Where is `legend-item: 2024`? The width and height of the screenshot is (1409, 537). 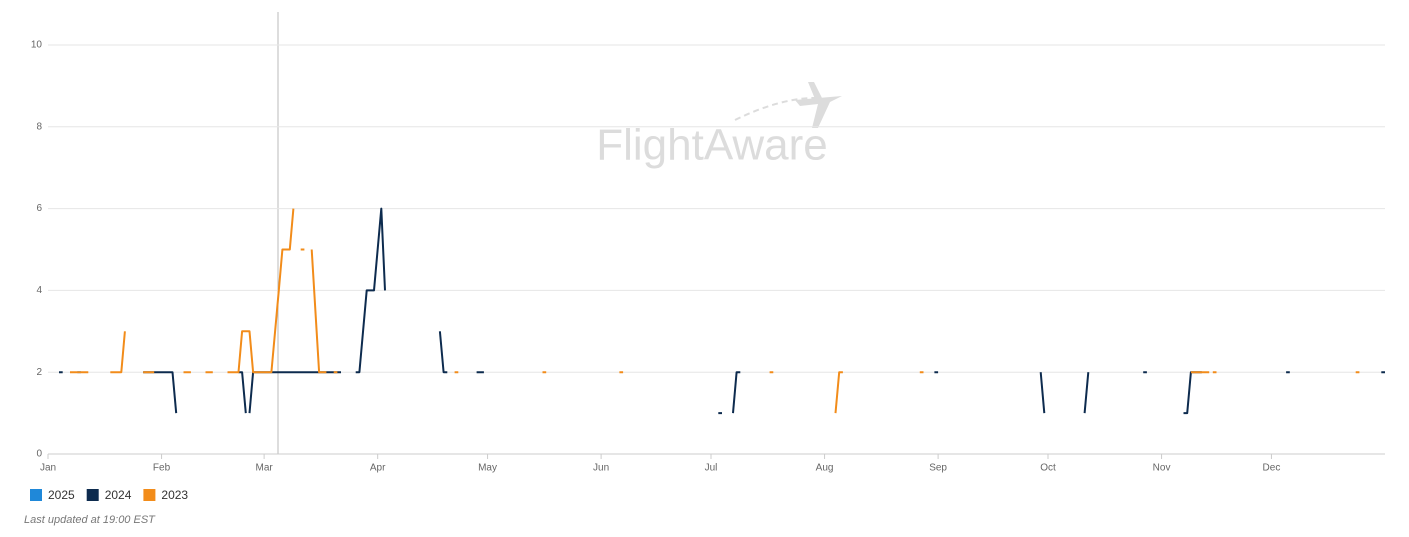
legend-item: 2024 is located at coordinates (109, 495).